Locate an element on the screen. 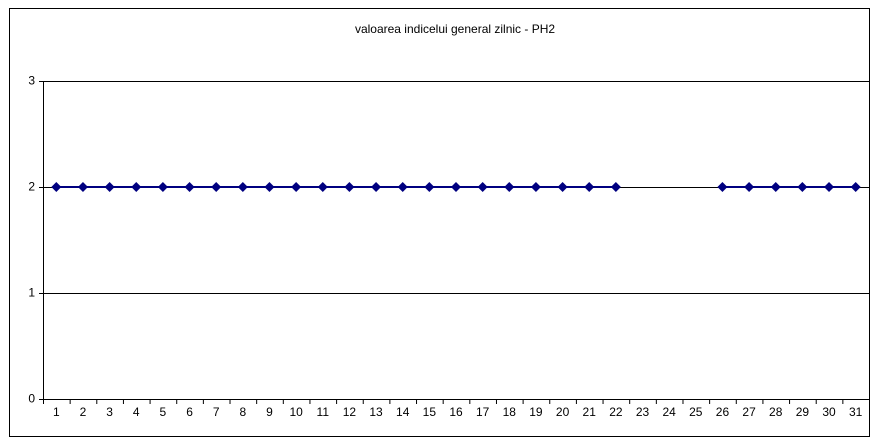 This screenshot has width=872, height=441. y-tick-label: 3 is located at coordinates (31, 81).